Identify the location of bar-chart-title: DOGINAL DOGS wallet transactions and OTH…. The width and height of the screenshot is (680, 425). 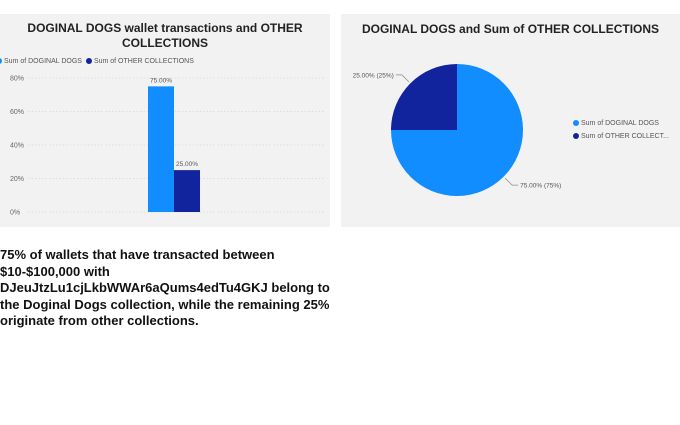
(165, 35).